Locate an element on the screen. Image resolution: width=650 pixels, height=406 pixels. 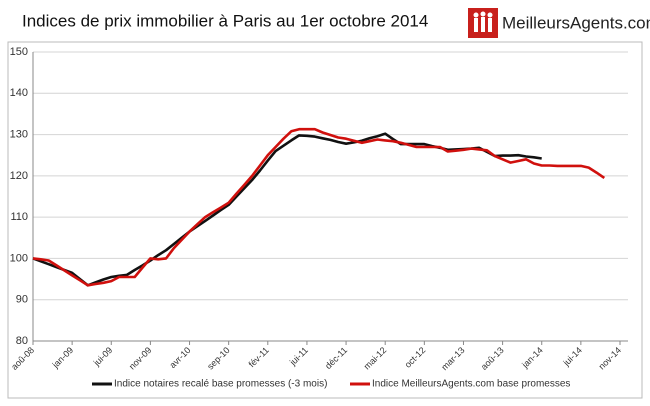
y-tick-label: 120 is located at coordinates (19, 176).